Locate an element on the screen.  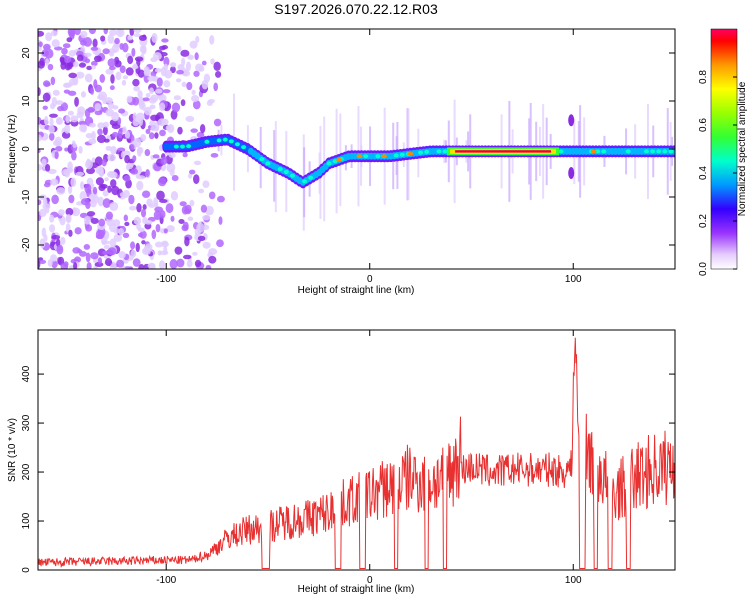
snr-ytick-label: 300 is located at coordinates (26, 422).